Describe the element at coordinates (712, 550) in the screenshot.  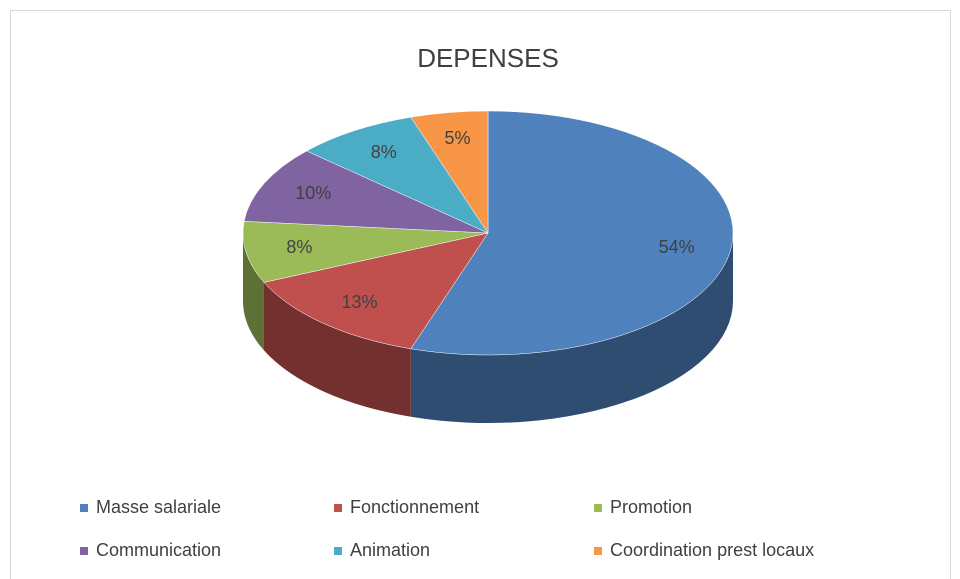
I see `legend-label: Coordination prest locaux` at that location.